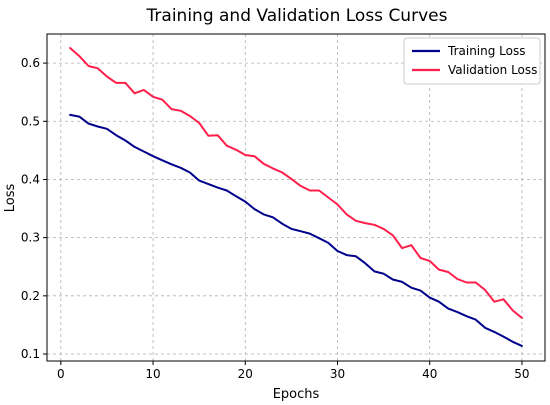  I want to click on legend-label-training: Training Loss, so click(486, 51).